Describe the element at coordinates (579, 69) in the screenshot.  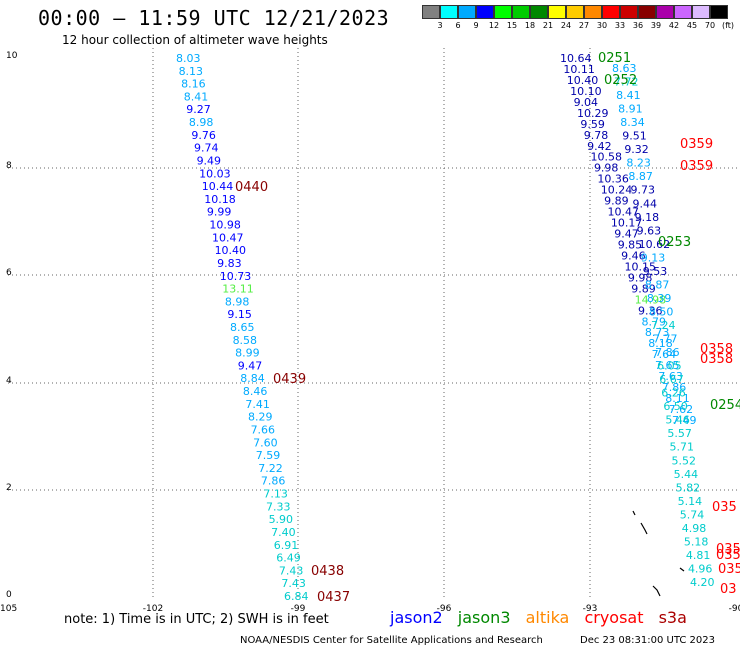
I see `wave-height-label: 10.11` at that location.